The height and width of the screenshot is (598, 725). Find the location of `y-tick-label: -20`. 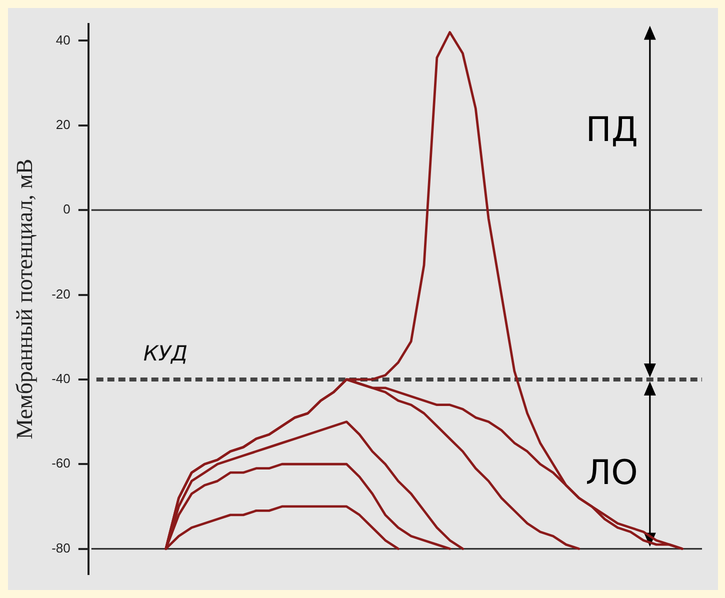

y-tick-label: -20 is located at coordinates (61, 294).